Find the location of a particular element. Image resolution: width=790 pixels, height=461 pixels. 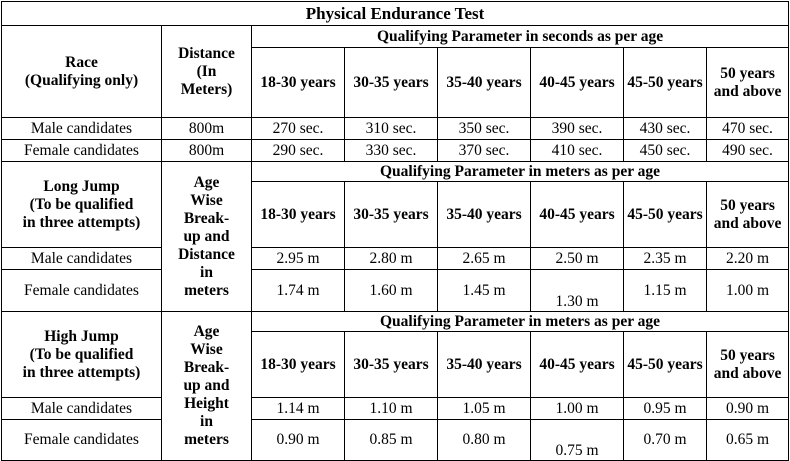

high-jump-qualifier: (To be qualified is located at coordinates (81, 354).